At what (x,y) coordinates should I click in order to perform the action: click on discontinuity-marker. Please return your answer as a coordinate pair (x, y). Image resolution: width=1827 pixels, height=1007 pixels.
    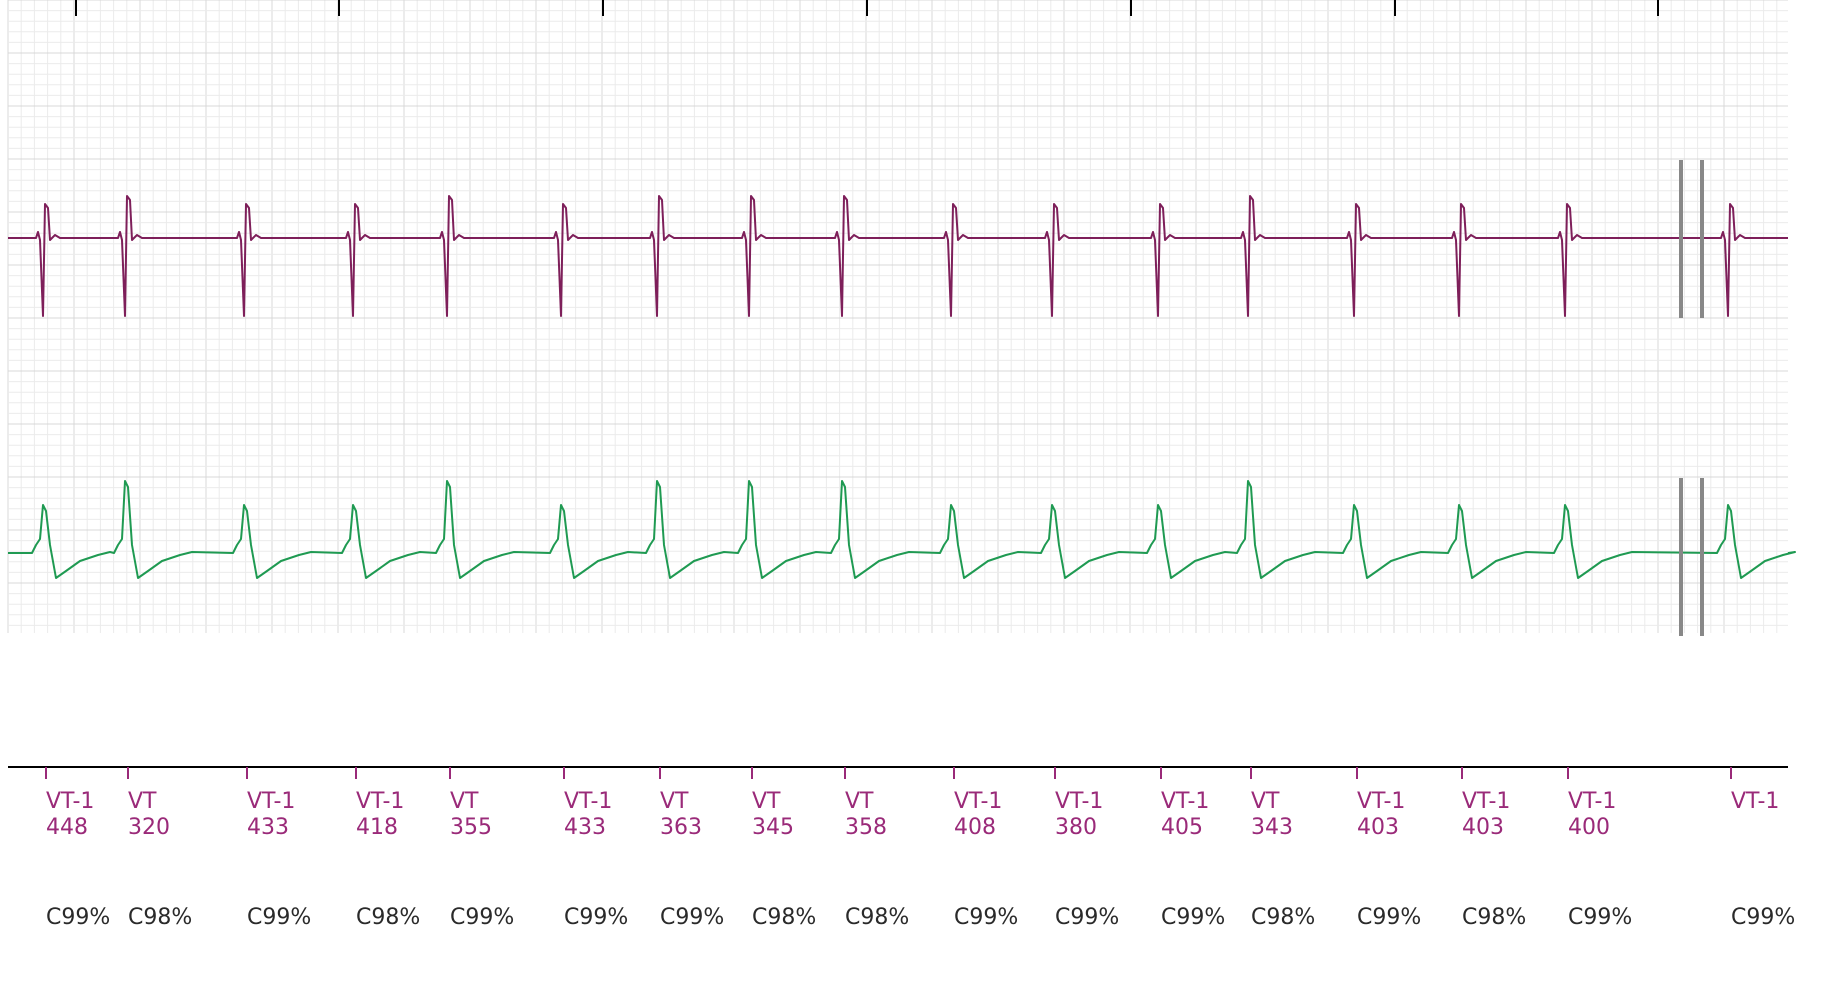
    Looking at the image, I should click on (1691, 398).